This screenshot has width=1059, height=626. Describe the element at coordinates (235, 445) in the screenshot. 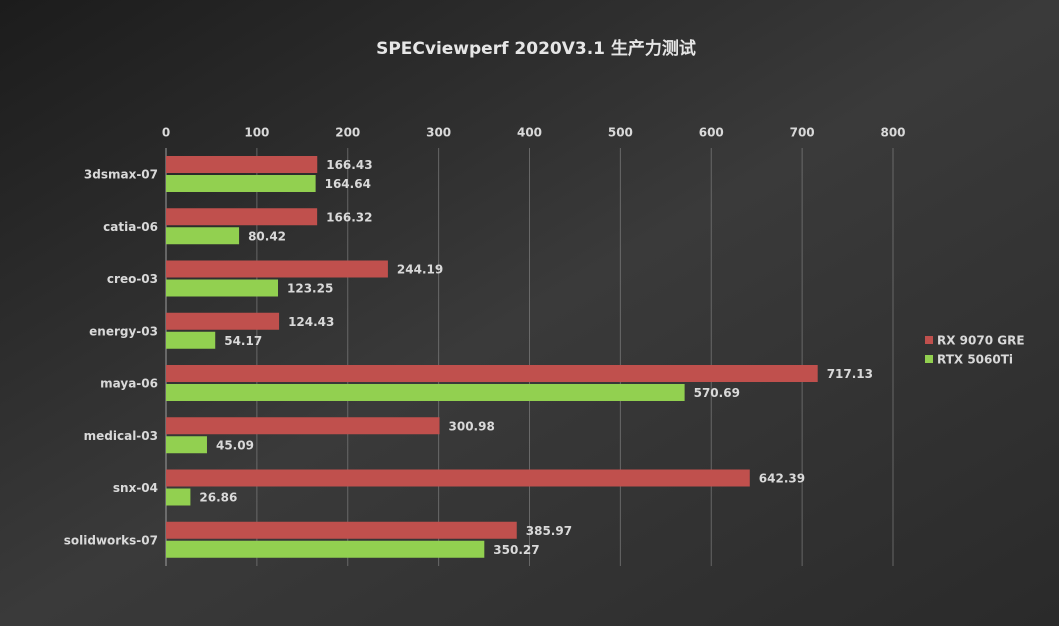

I see `data-label: 45.09` at that location.